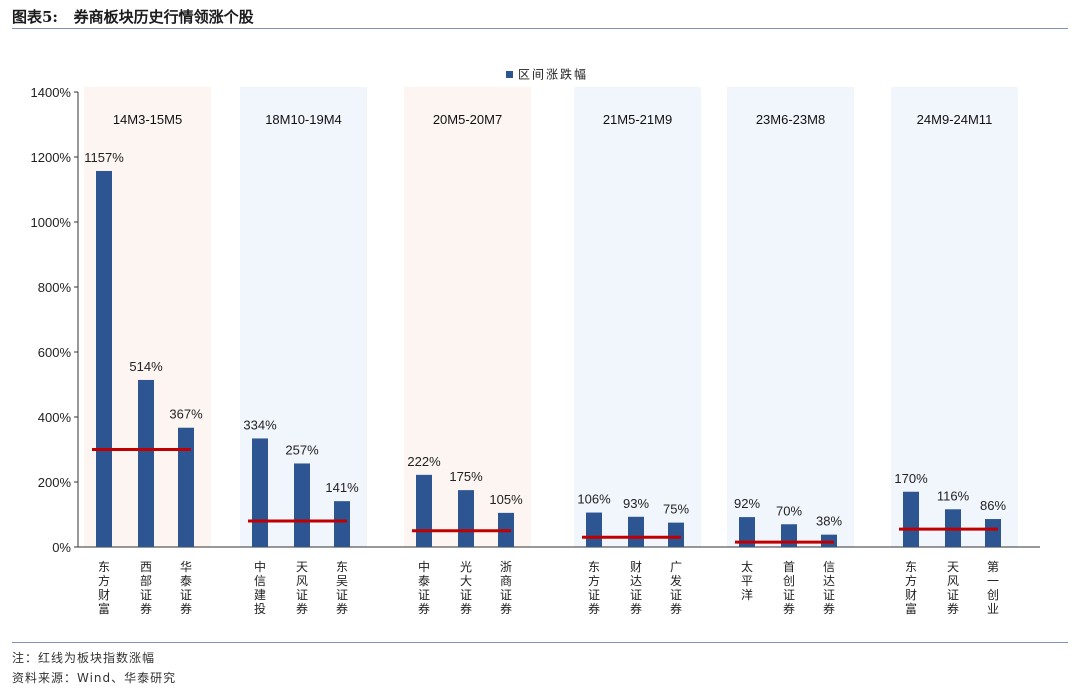 The image size is (1080, 690). What do you see at coordinates (789, 567) in the screenshot?
I see `category-label-char: 首` at bounding box center [789, 567].